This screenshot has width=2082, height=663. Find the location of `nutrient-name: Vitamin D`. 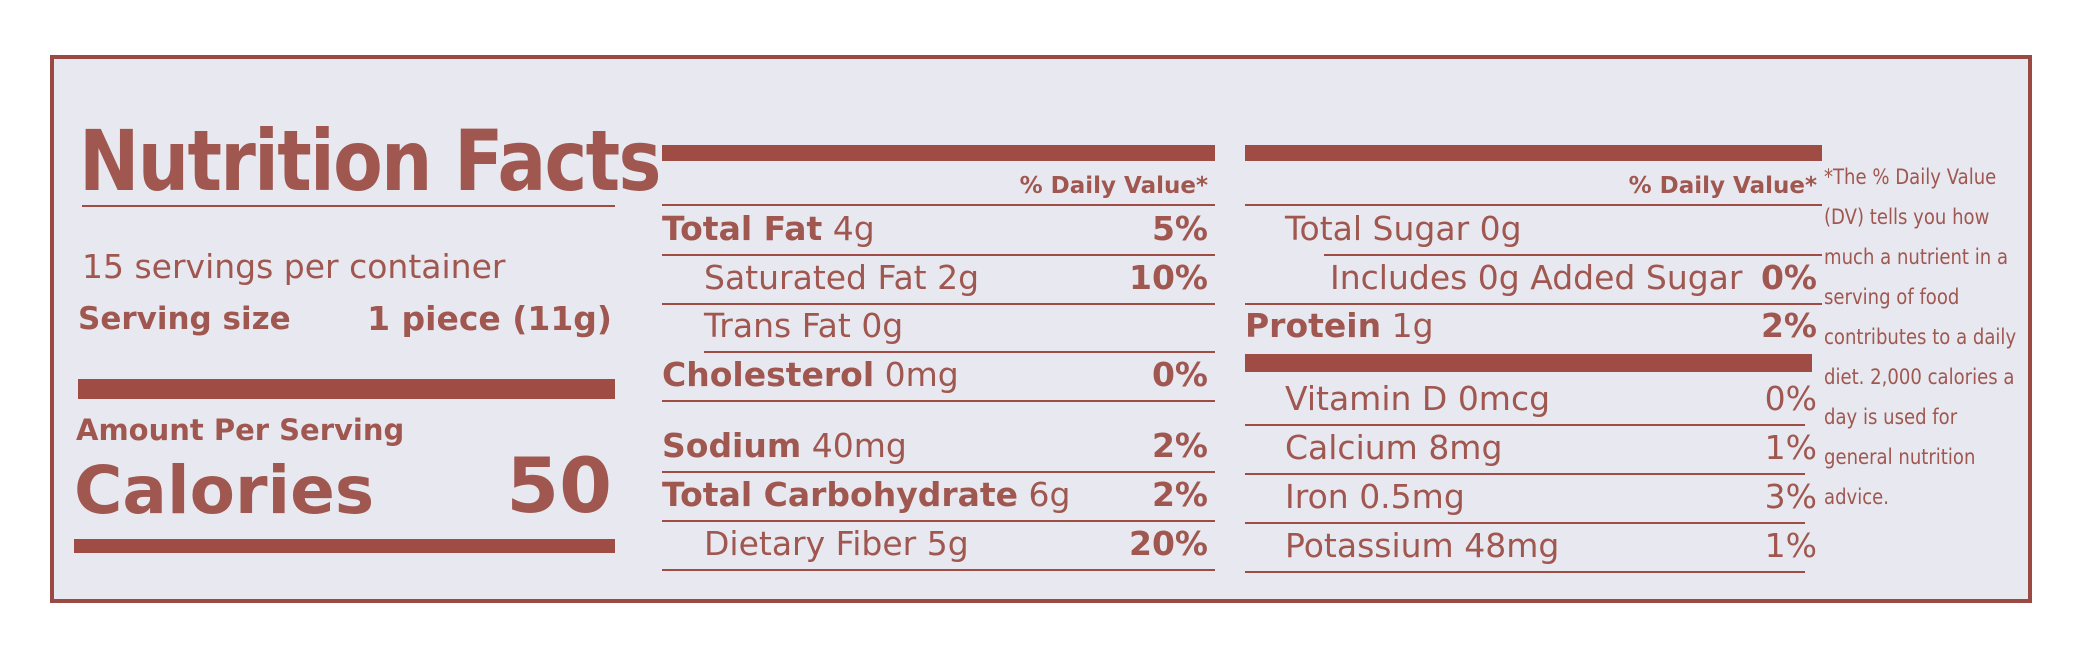

nutrient-name: Vitamin D is located at coordinates (1366, 398).